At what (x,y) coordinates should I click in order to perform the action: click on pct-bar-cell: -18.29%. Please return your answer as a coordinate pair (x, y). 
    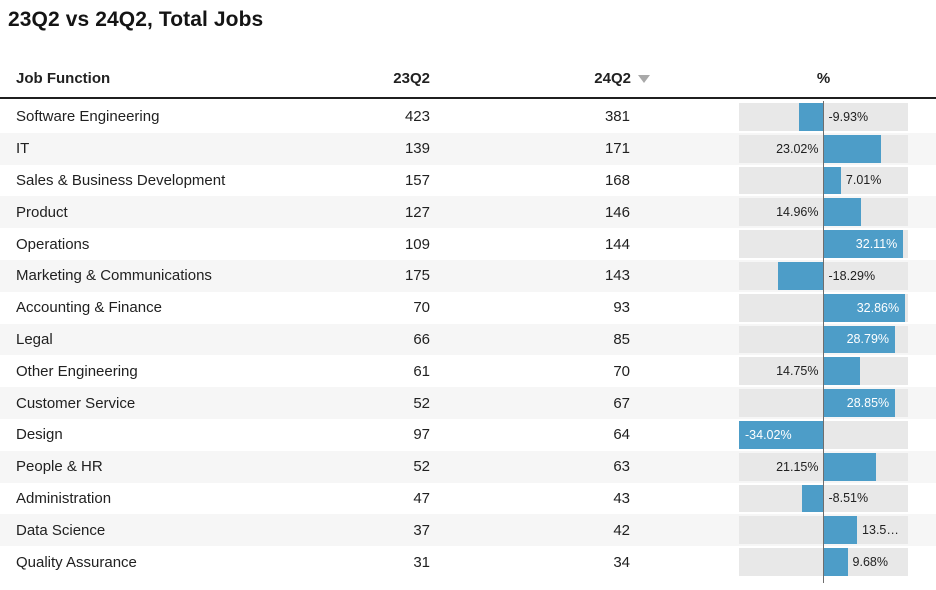
    Looking at the image, I should click on (783, 276).